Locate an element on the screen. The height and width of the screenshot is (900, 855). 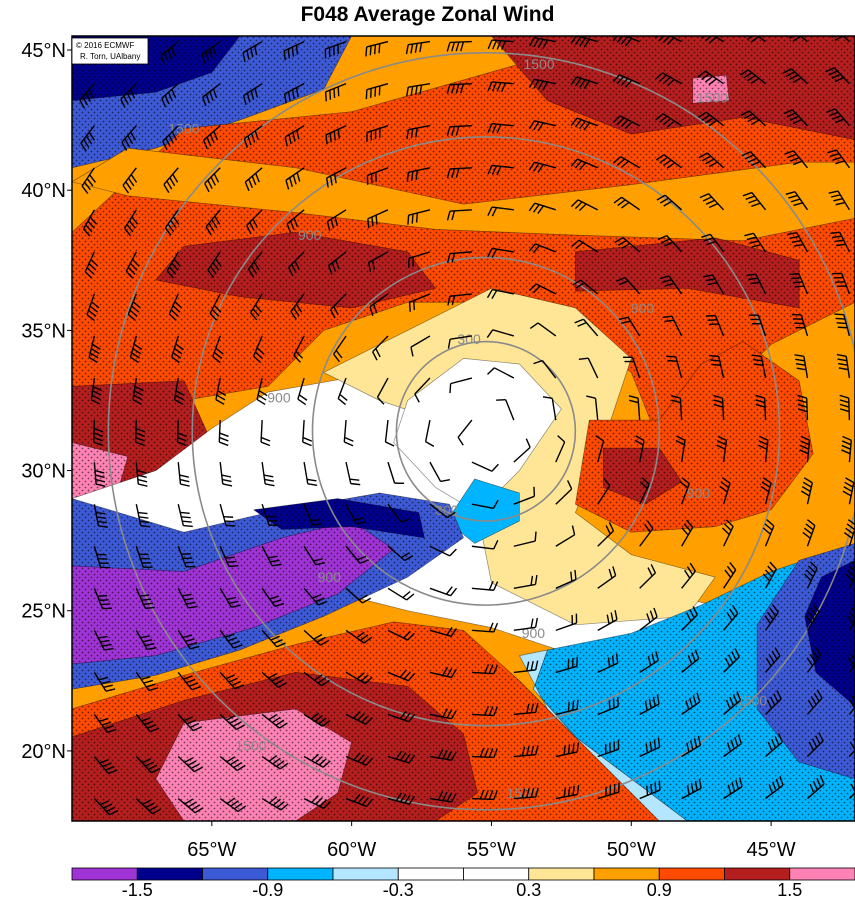
lon-label-4: 45°W is located at coordinates (771, 850).